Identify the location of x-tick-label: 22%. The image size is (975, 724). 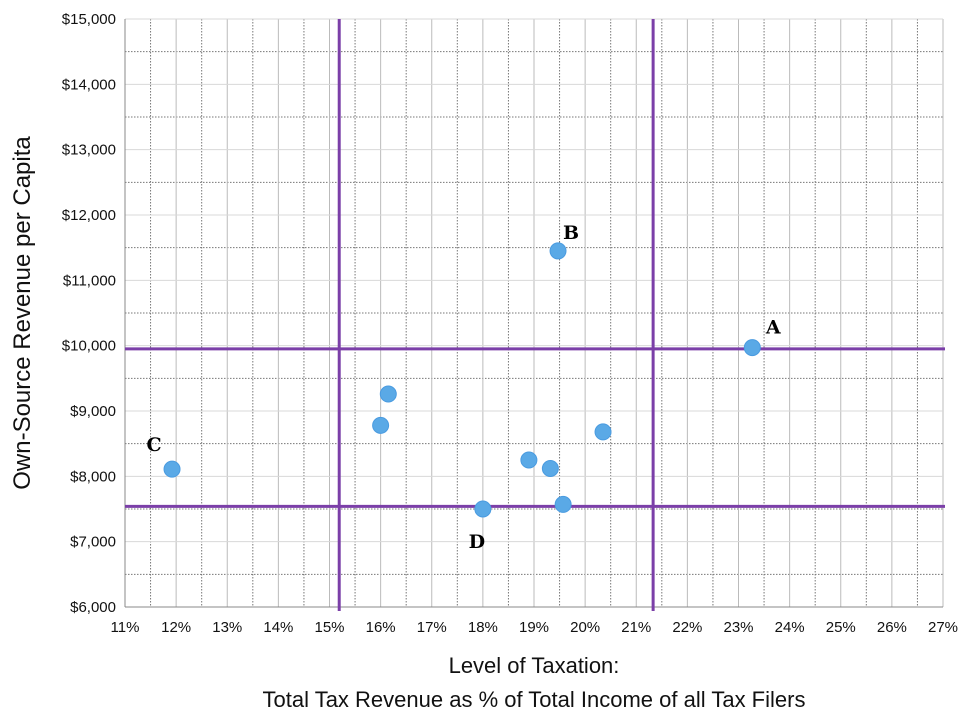
(687, 627).